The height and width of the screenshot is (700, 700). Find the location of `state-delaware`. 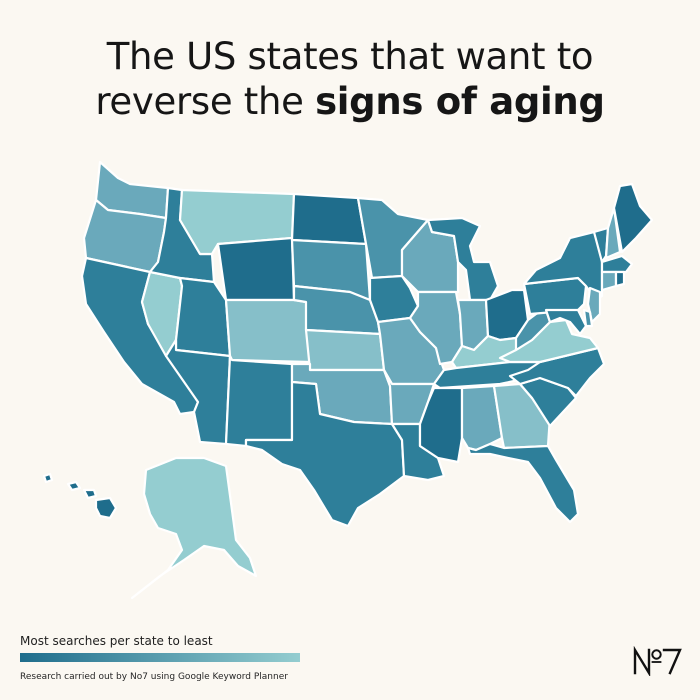

state-delaware is located at coordinates (588, 318).